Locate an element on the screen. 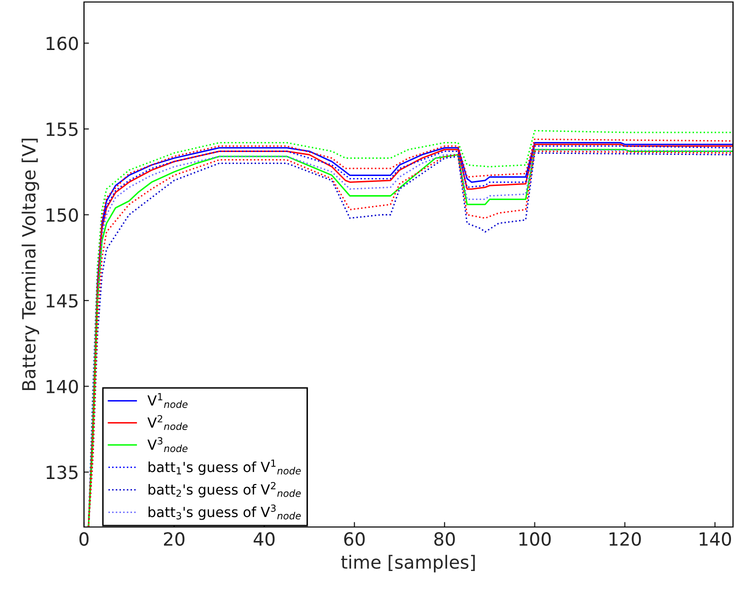  x-tick-label: 60 is located at coordinates (354, 539).